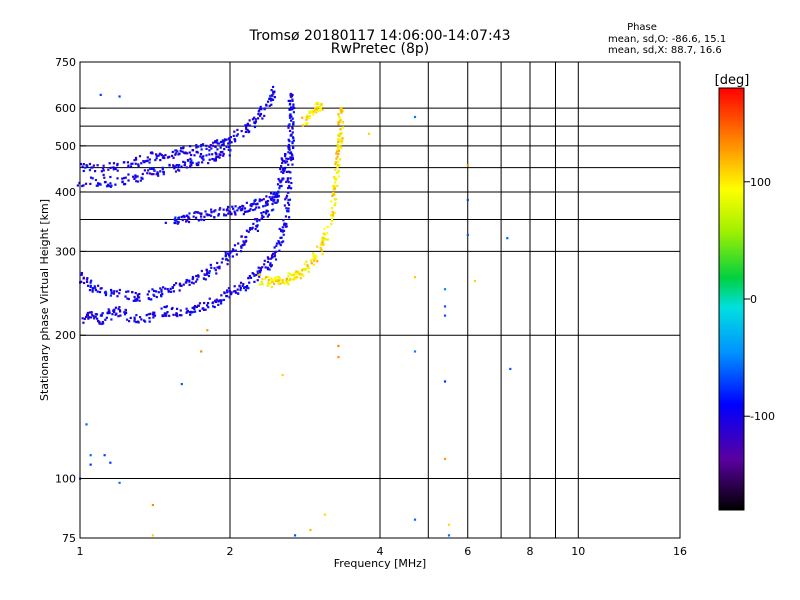  I want to click on y-tick-label: 600, so click(65, 108).